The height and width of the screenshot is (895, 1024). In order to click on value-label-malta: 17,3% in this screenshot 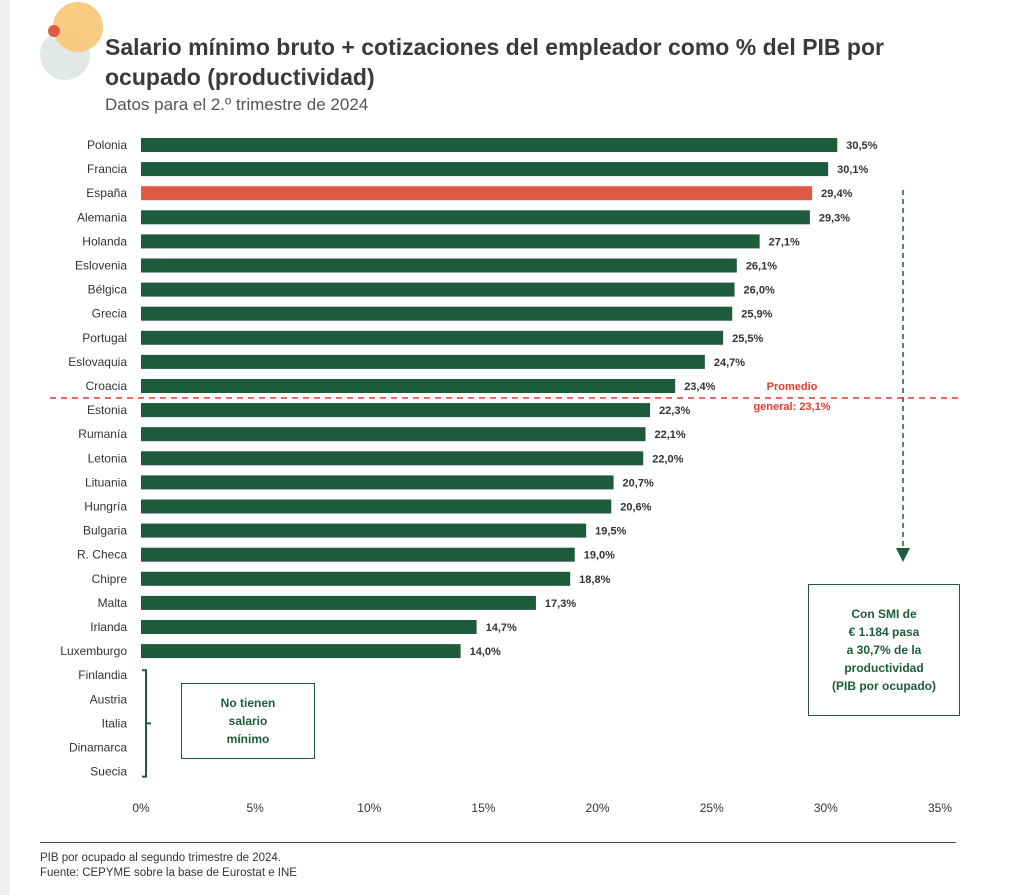, I will do `click(560, 604)`.